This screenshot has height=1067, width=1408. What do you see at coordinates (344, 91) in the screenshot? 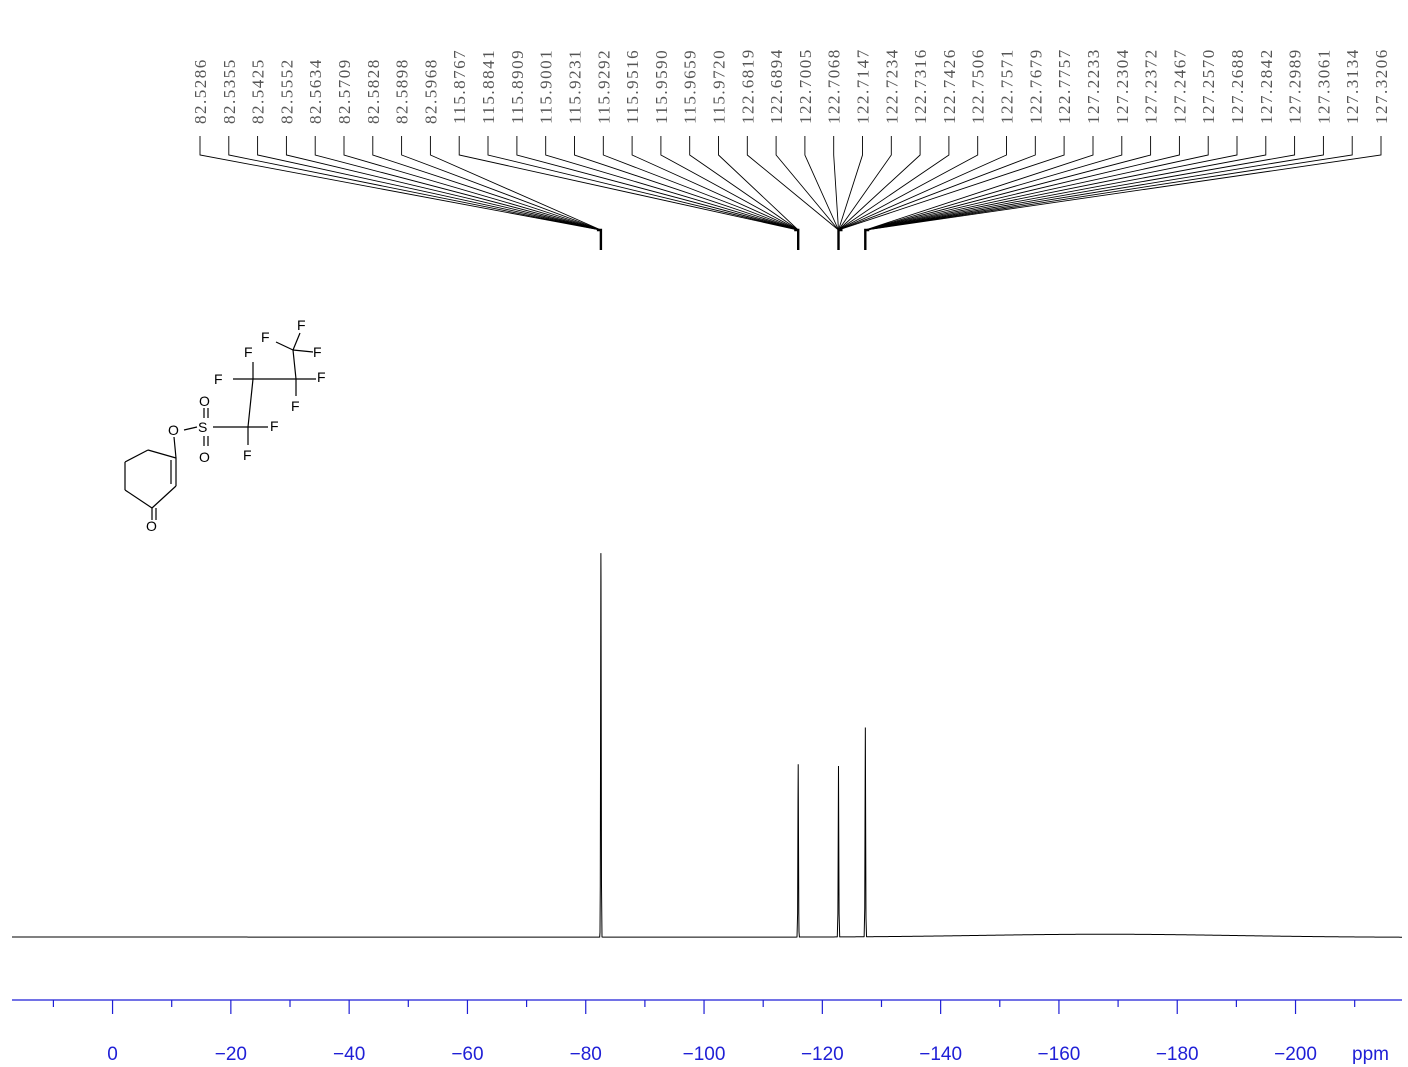
I see `peak-label: 82.5709` at bounding box center [344, 91].